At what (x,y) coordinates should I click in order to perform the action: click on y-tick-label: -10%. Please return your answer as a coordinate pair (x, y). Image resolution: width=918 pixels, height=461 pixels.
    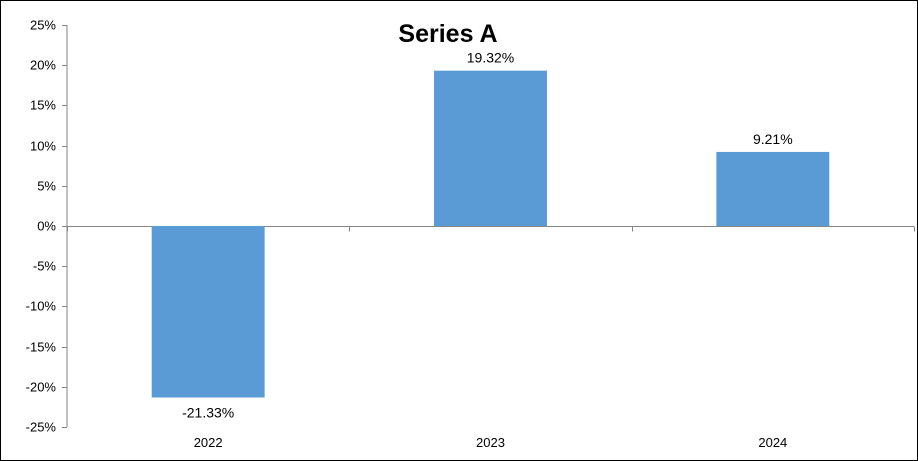
    Looking at the image, I should click on (41, 306).